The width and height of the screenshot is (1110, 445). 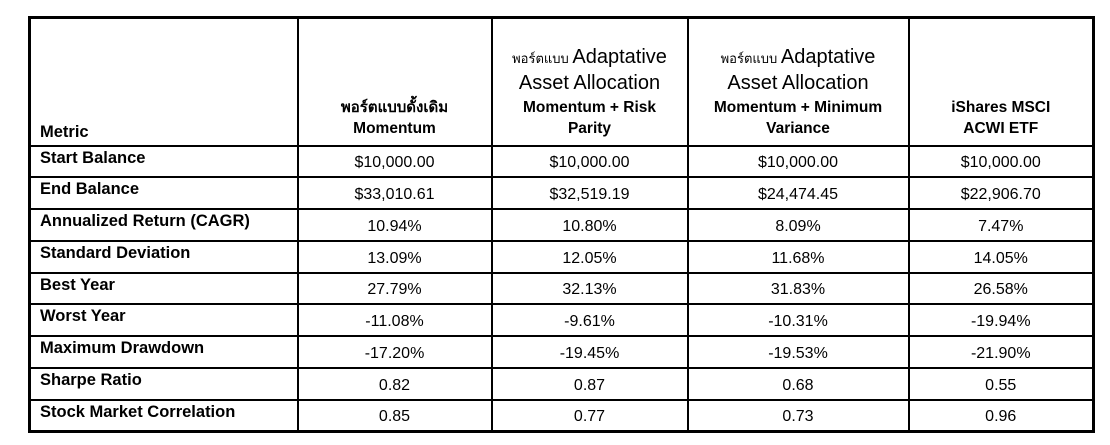 What do you see at coordinates (394, 193) in the screenshot?
I see `metric-value: $33,010.61` at bounding box center [394, 193].